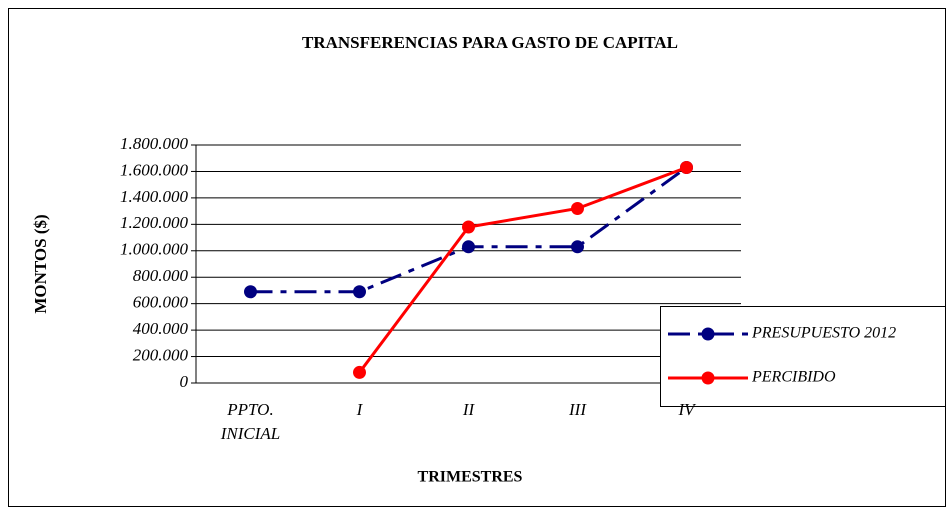 Image resolution: width=952 pixels, height=513 pixels. Describe the element at coordinates (523, 270) in the screenshot. I see `series-line` at that location.